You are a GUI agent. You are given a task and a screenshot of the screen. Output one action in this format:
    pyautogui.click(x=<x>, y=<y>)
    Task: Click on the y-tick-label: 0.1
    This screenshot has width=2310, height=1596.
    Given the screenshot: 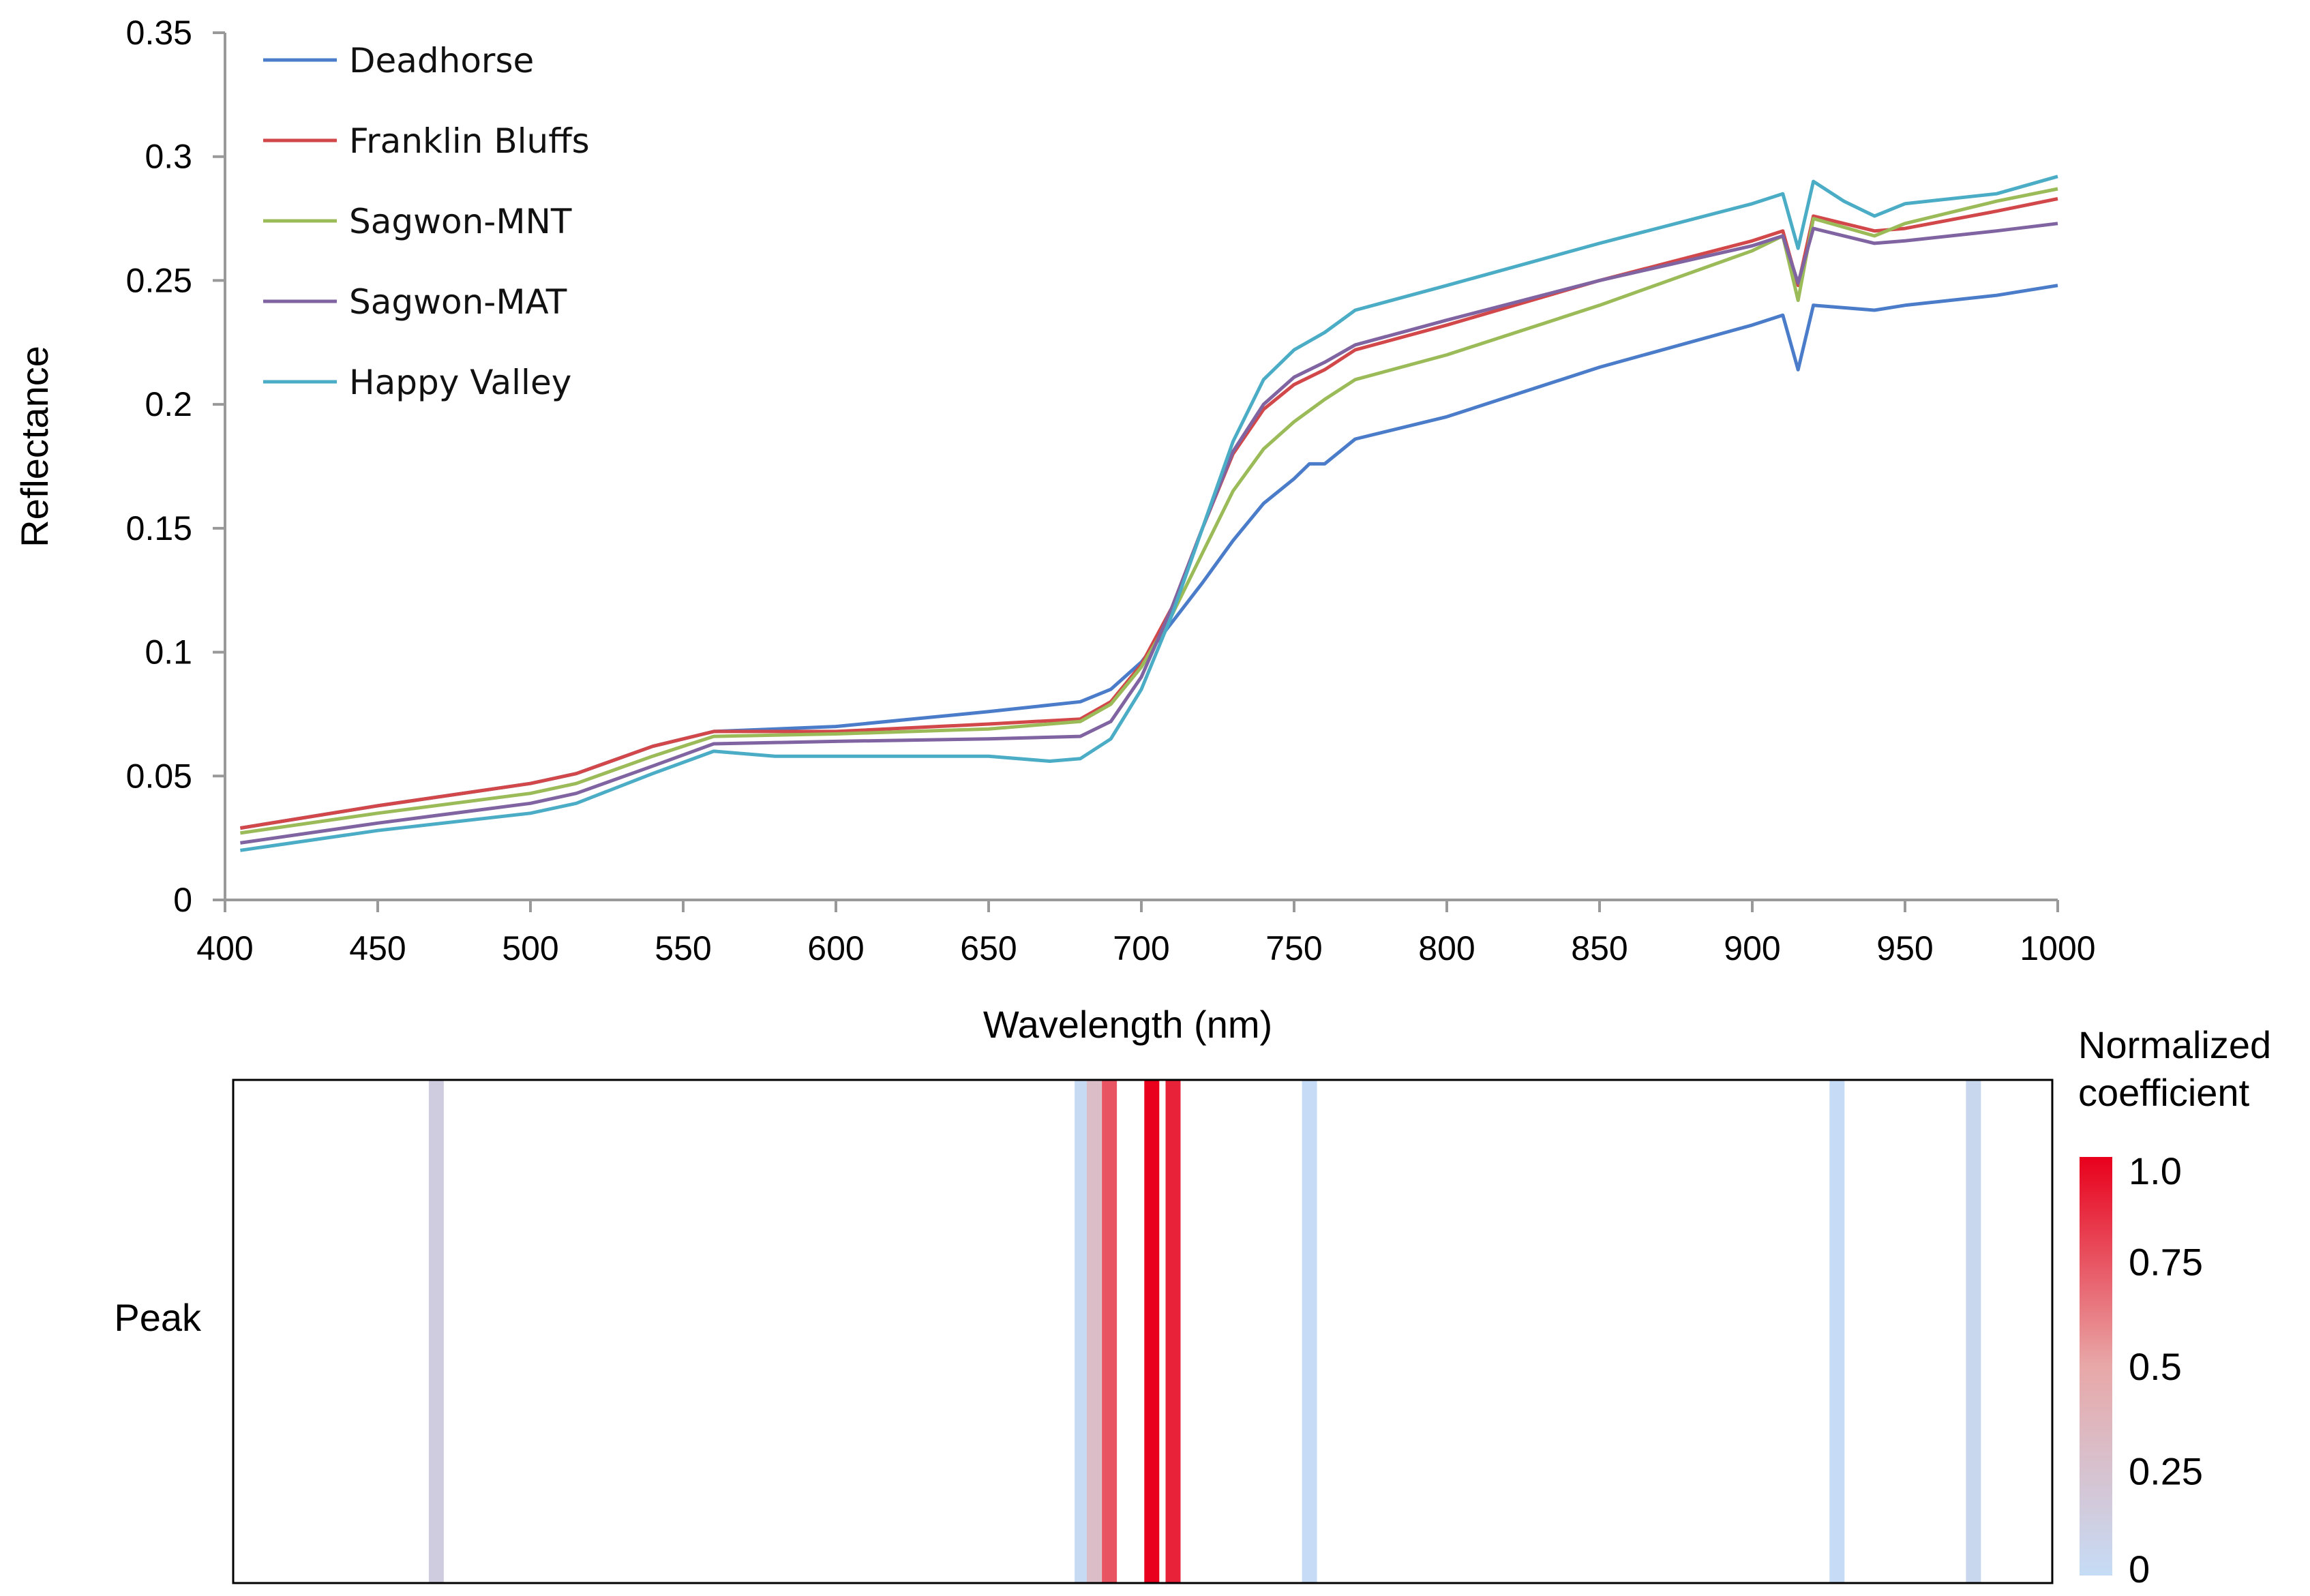 What is the action you would take?
    pyautogui.click(x=168, y=652)
    